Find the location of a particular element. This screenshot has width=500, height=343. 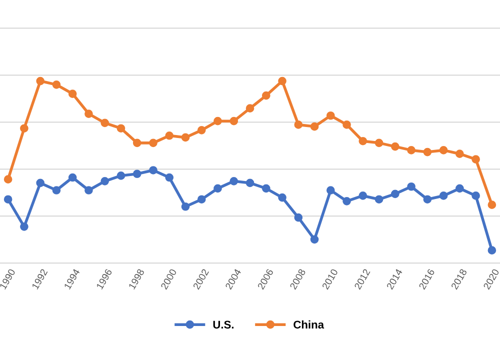

legend-label: U.S. is located at coordinates (223, 324).